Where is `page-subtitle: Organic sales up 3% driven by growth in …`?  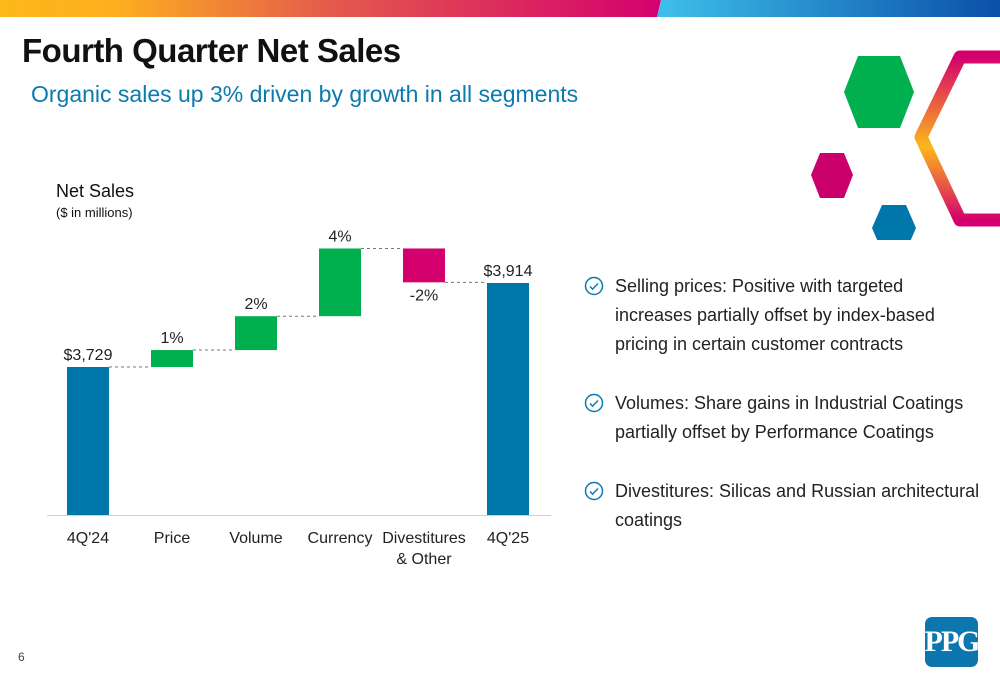 page-subtitle: Organic sales up 3% driven by growth in … is located at coordinates (305, 94).